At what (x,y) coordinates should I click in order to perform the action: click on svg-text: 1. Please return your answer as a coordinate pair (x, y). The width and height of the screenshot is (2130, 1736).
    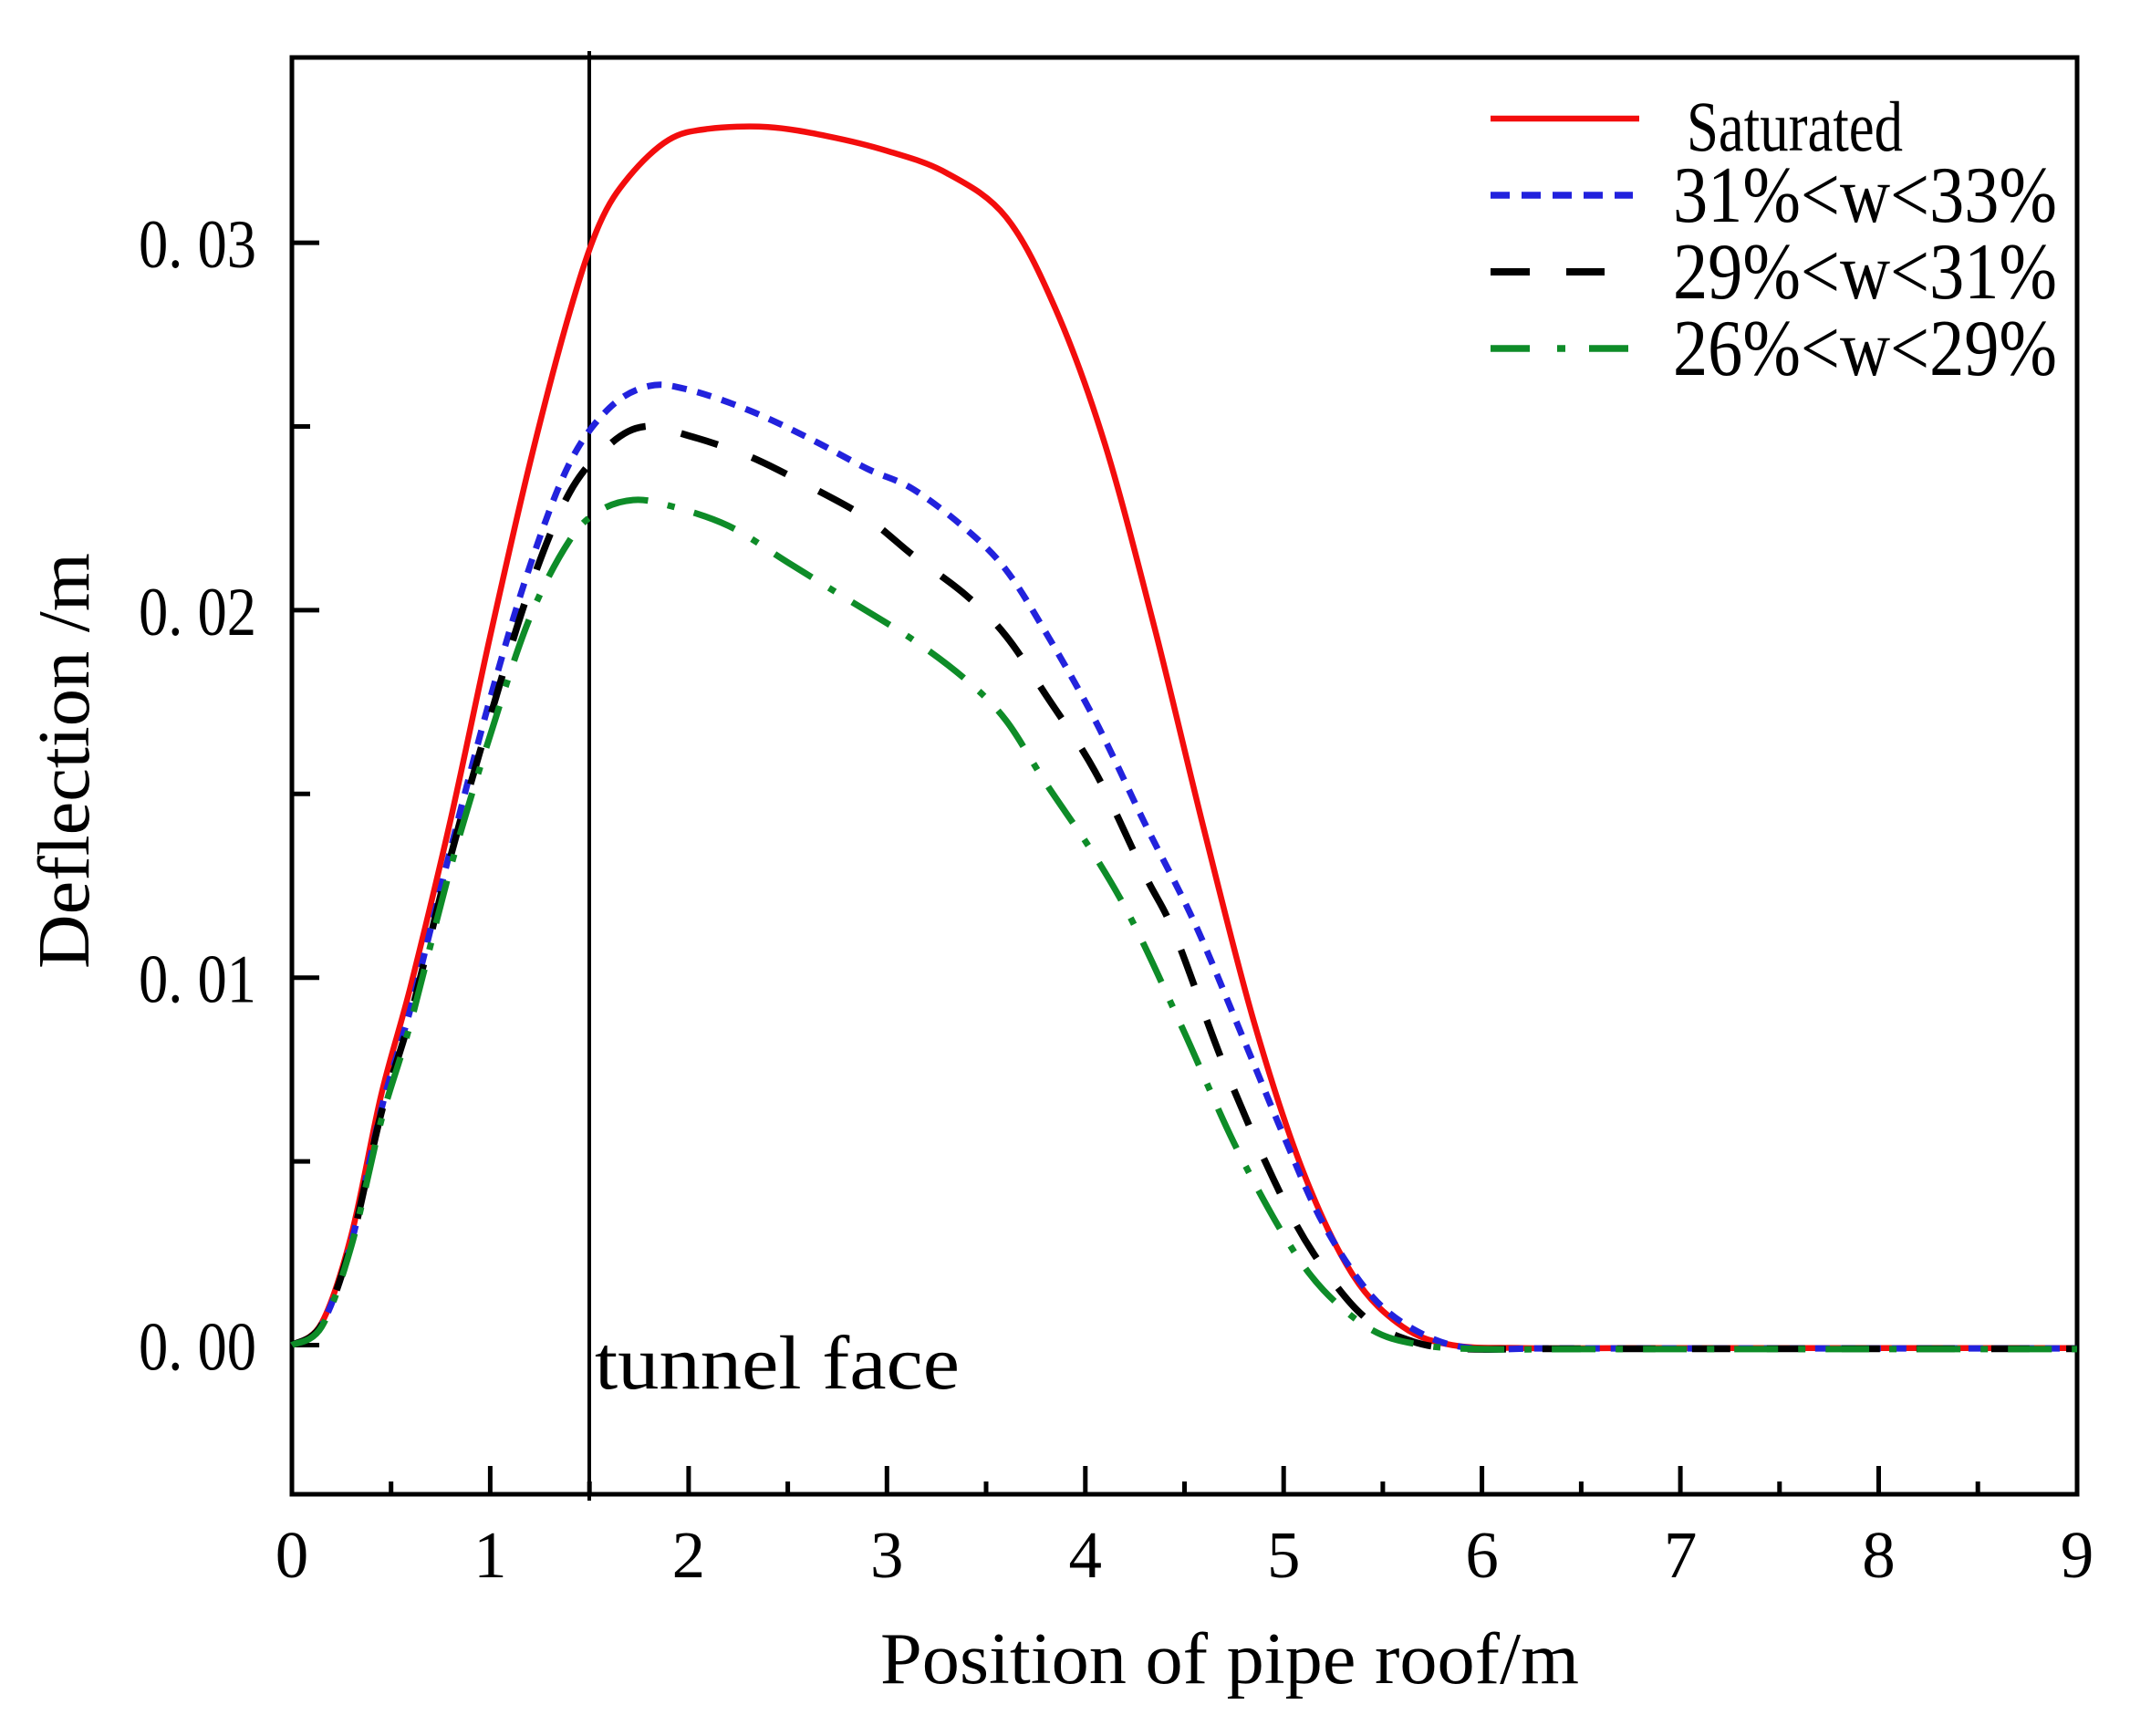
    Looking at the image, I should click on (490, 1555).